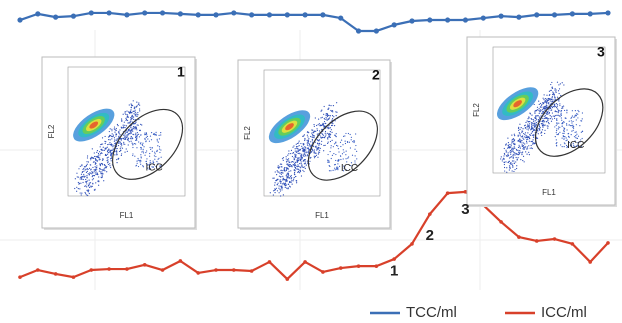  I want to click on x-axis-label: FL1, so click(549, 192).